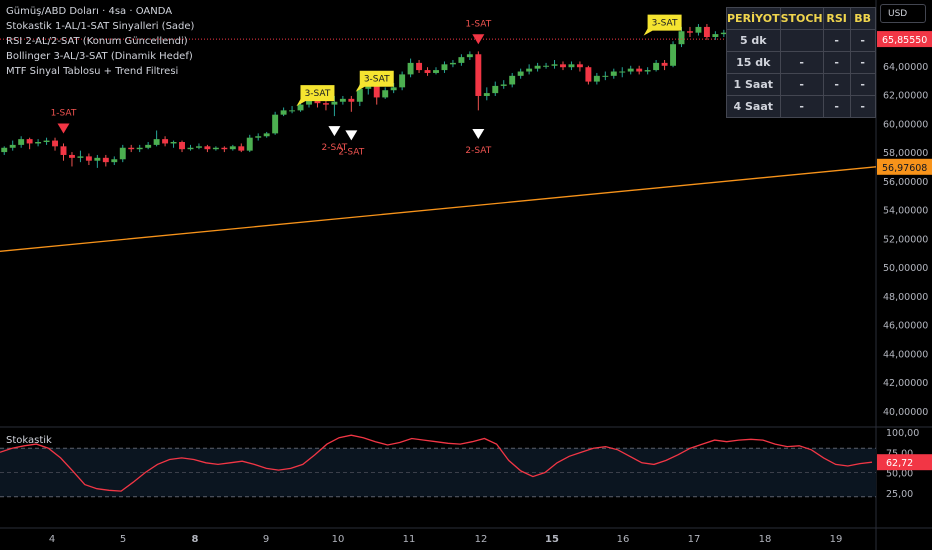 The width and height of the screenshot is (932, 550). What do you see at coordinates (195, 539) in the screenshot?
I see `time-axis-tick: 8` at bounding box center [195, 539].